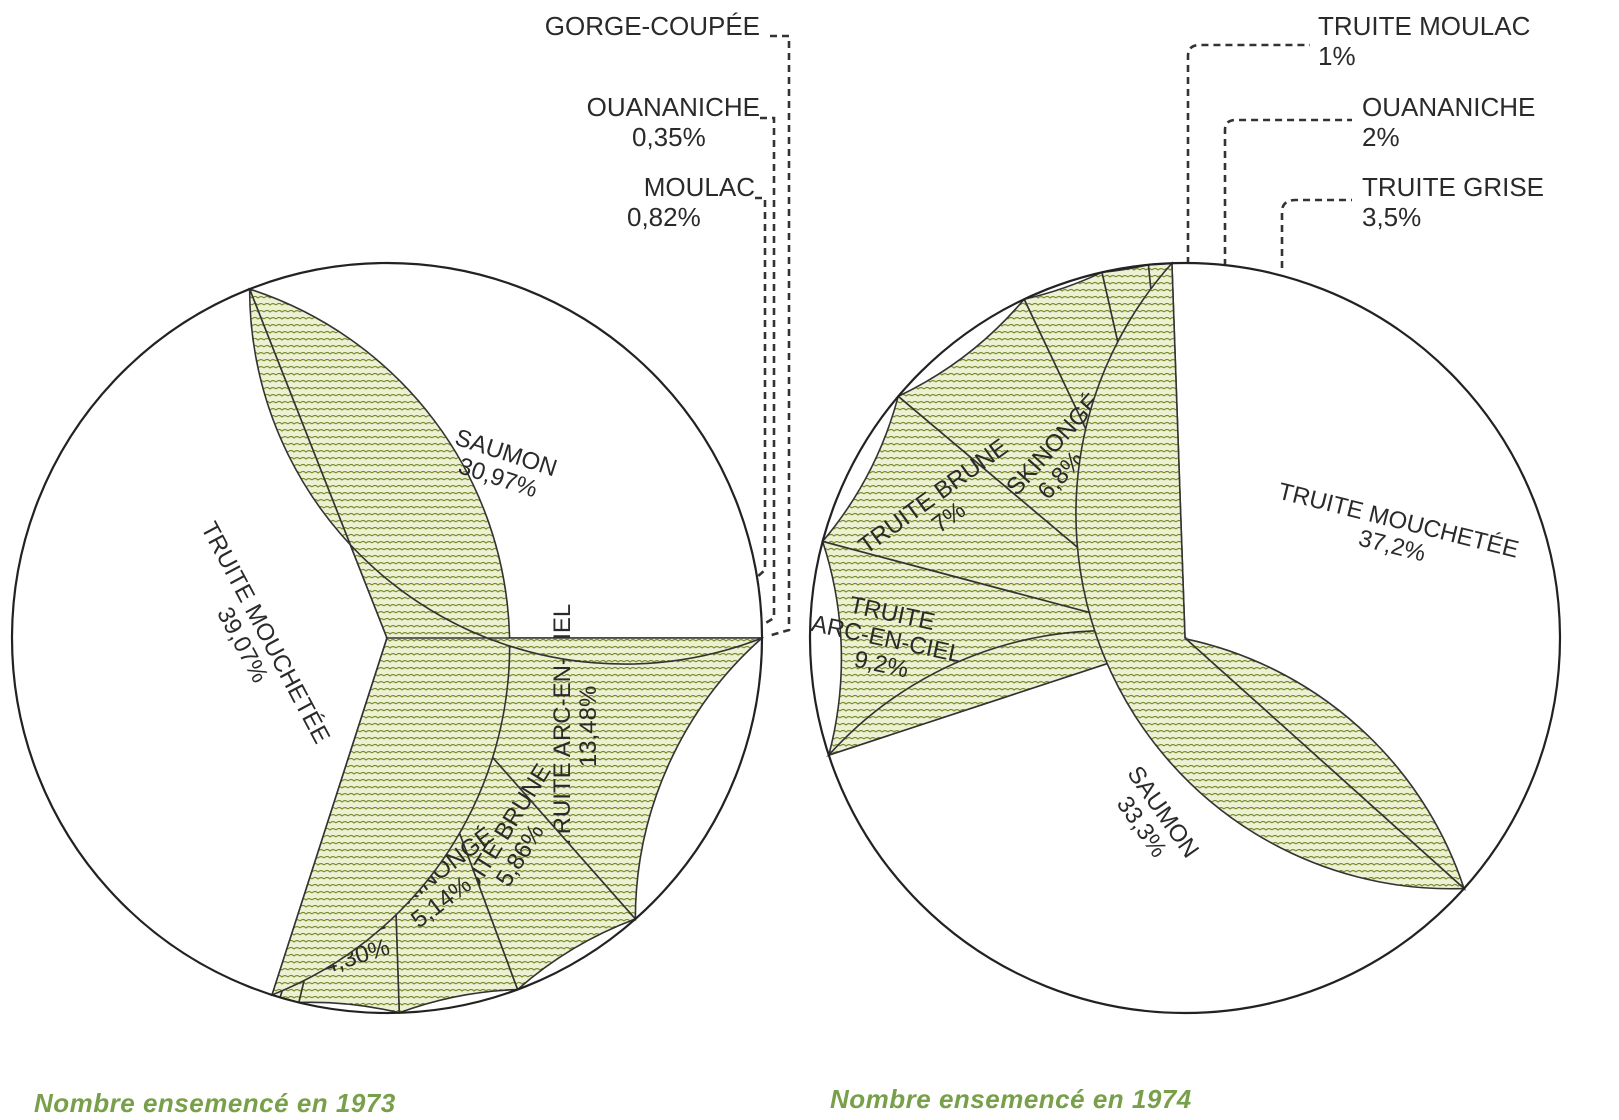  Describe the element at coordinates (669, 137) in the screenshot. I see `value-label-ouananiche: 0,35%` at that location.